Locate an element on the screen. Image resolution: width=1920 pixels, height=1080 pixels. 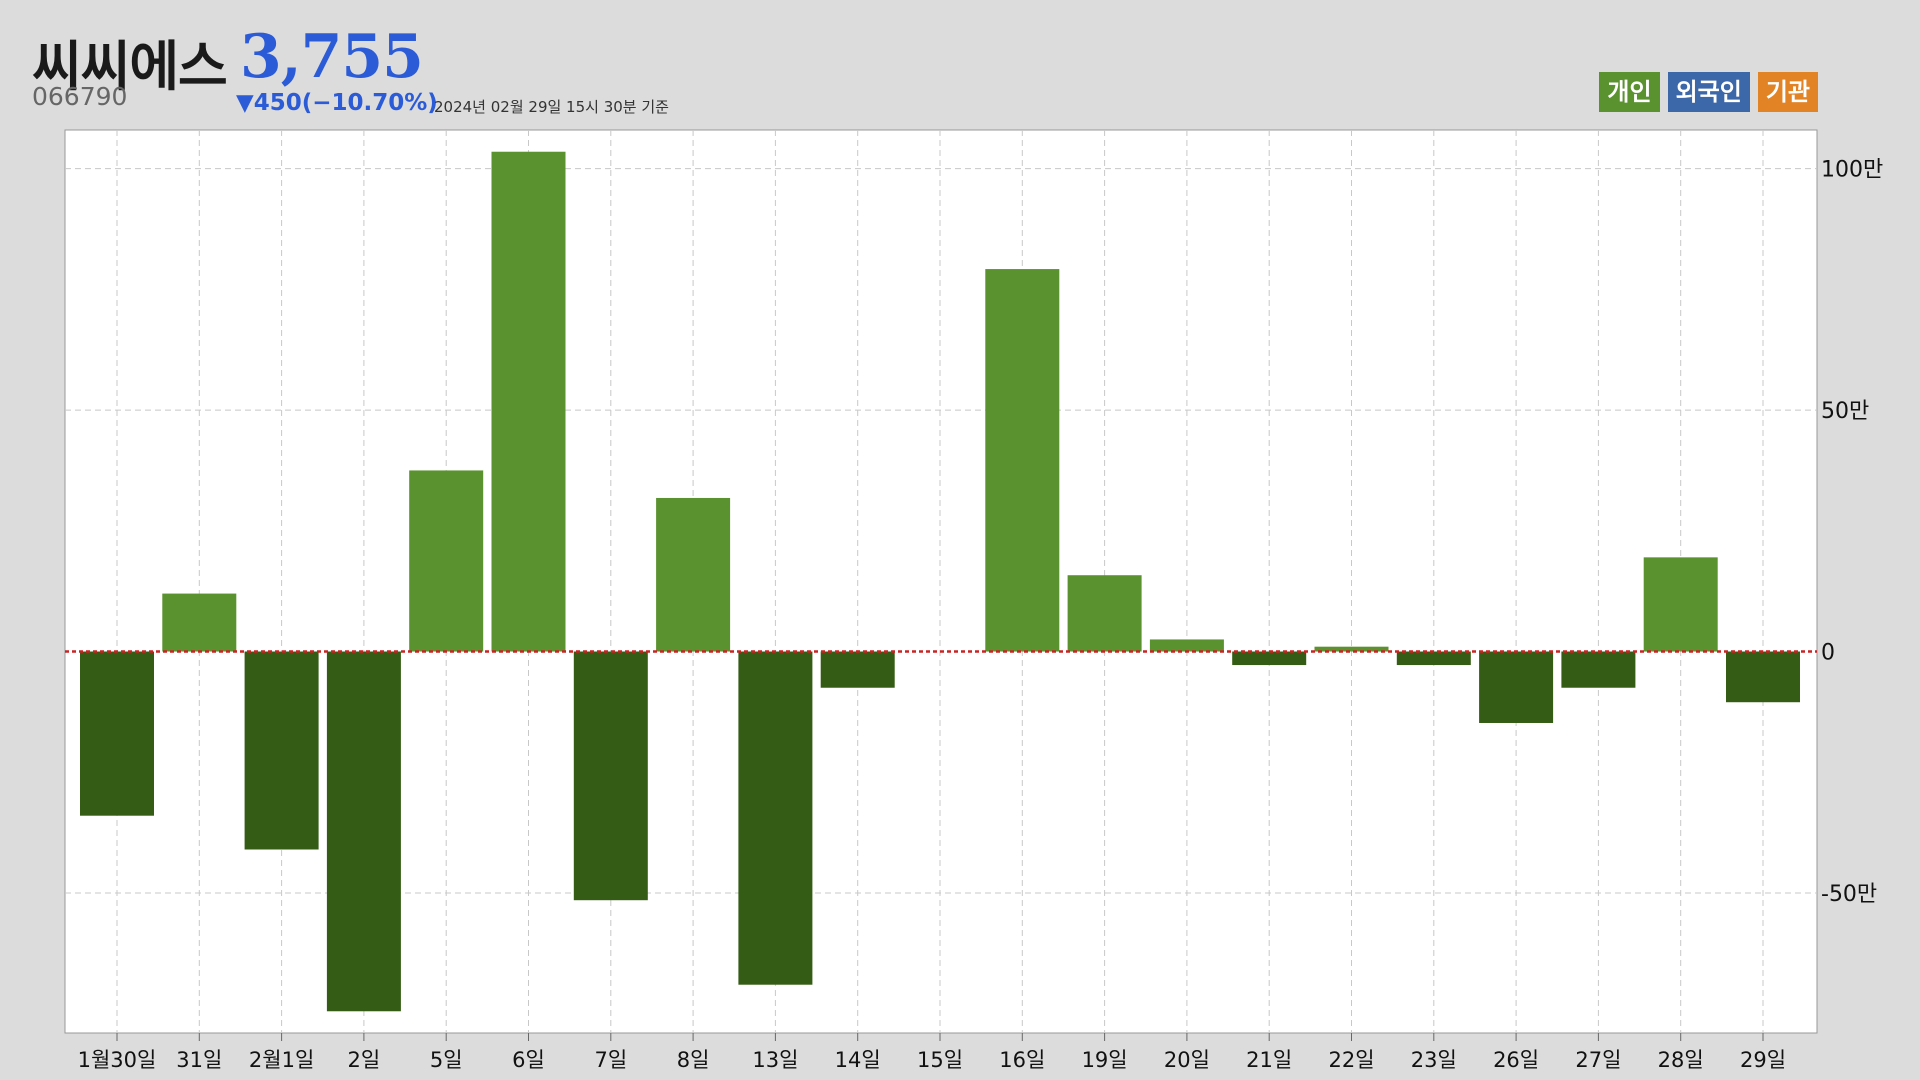
x-tick-label: 6일 is located at coordinates (528, 1060).